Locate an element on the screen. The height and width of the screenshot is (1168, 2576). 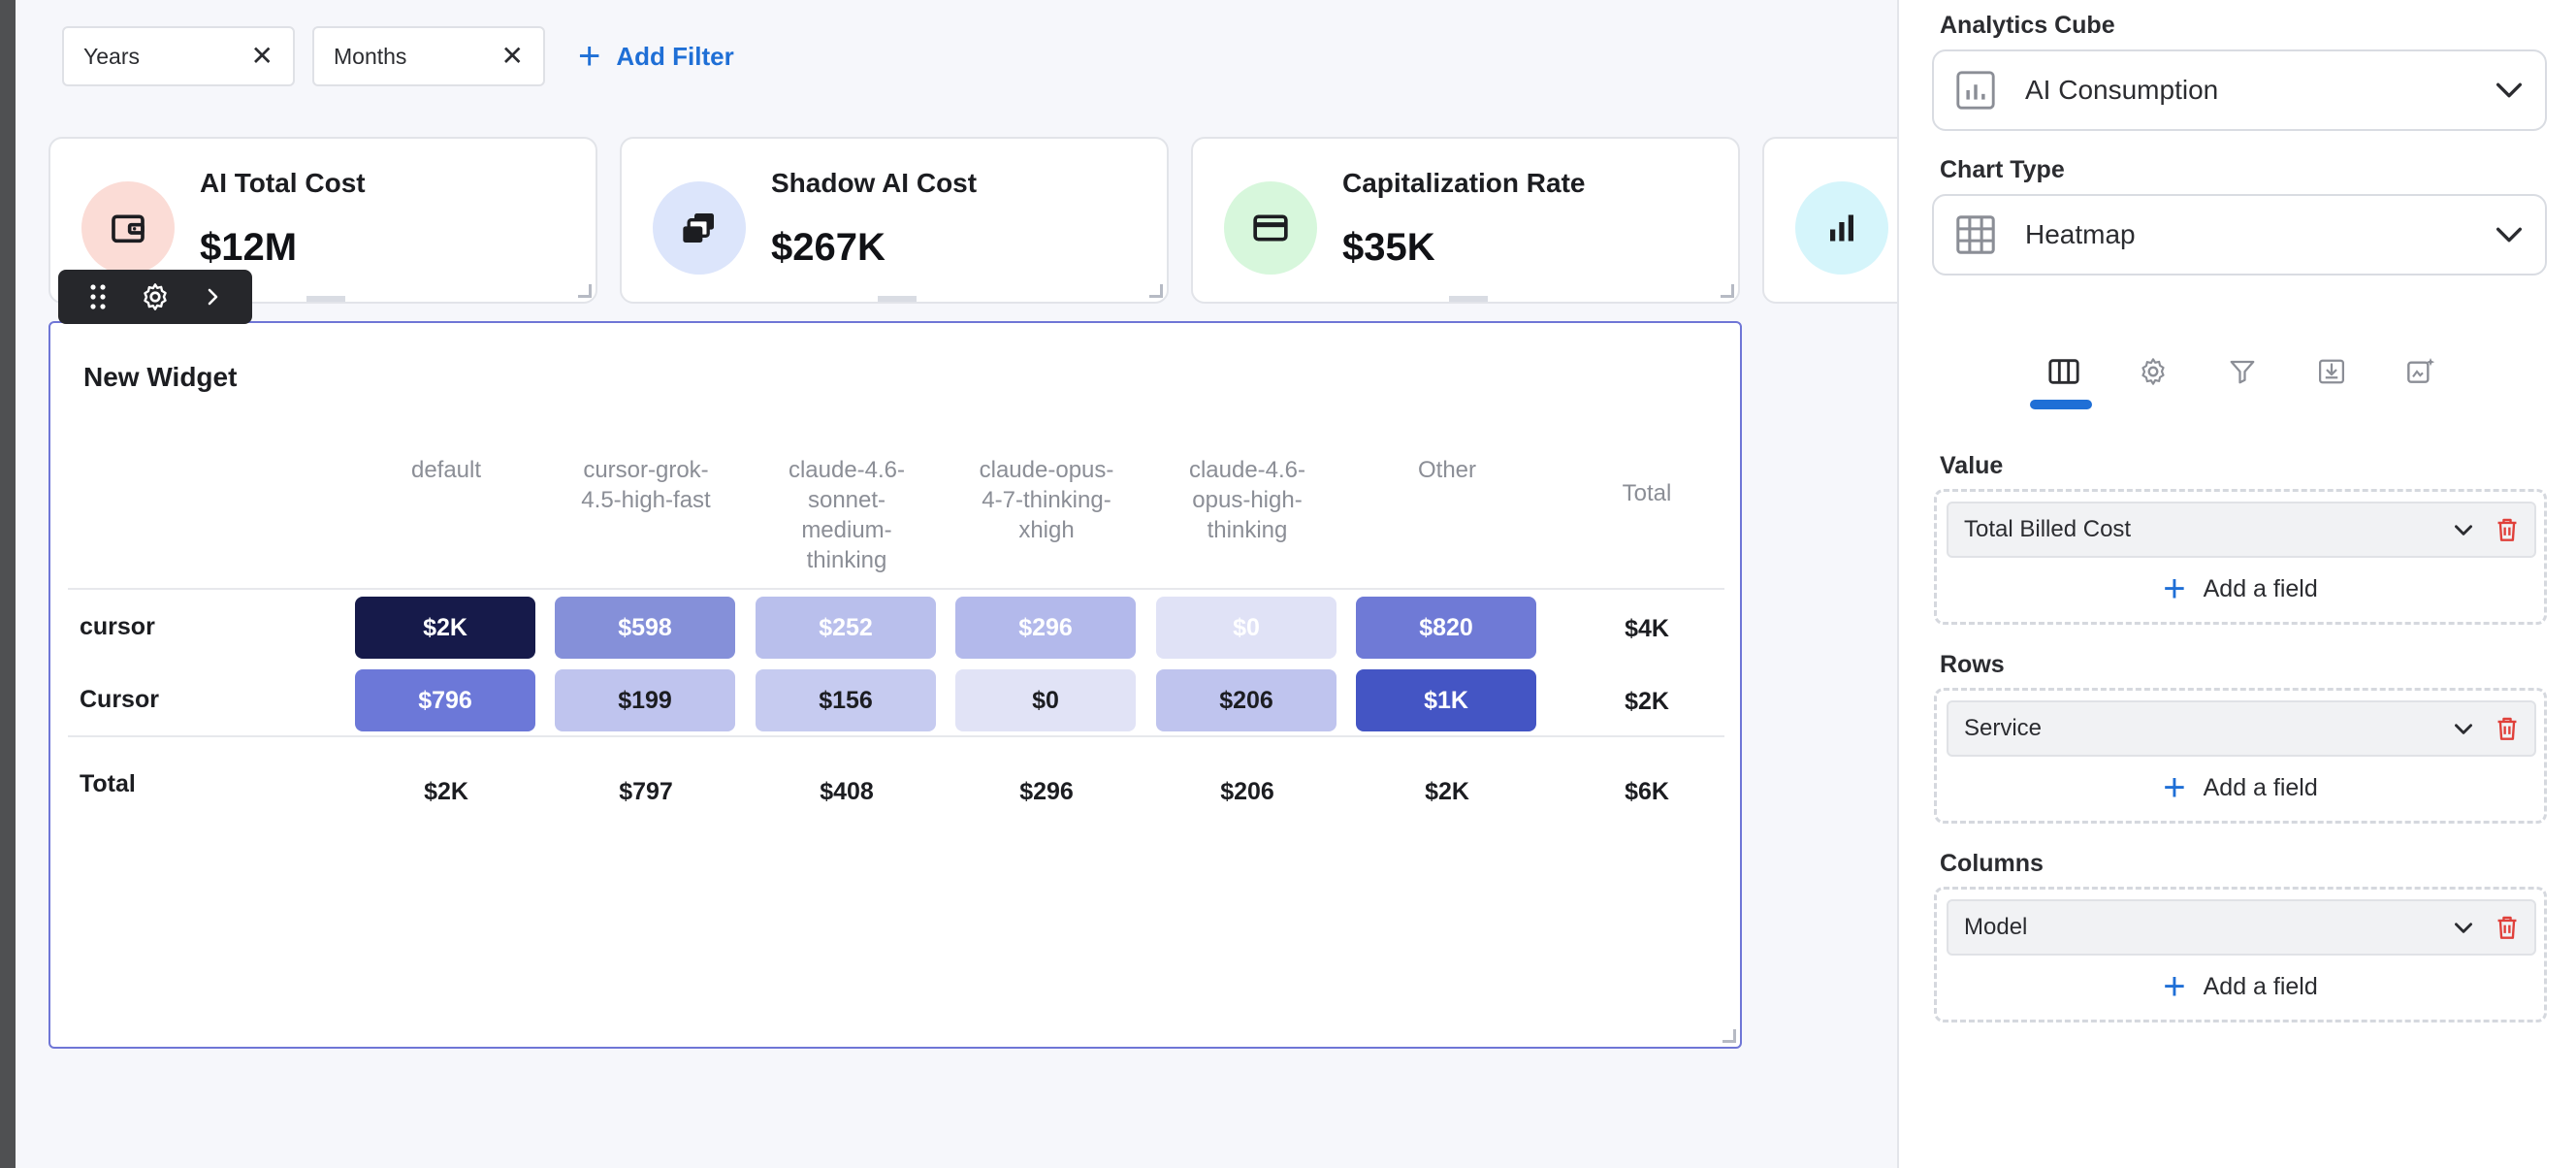
chart-type-value: Heatmap is located at coordinates (2080, 234).